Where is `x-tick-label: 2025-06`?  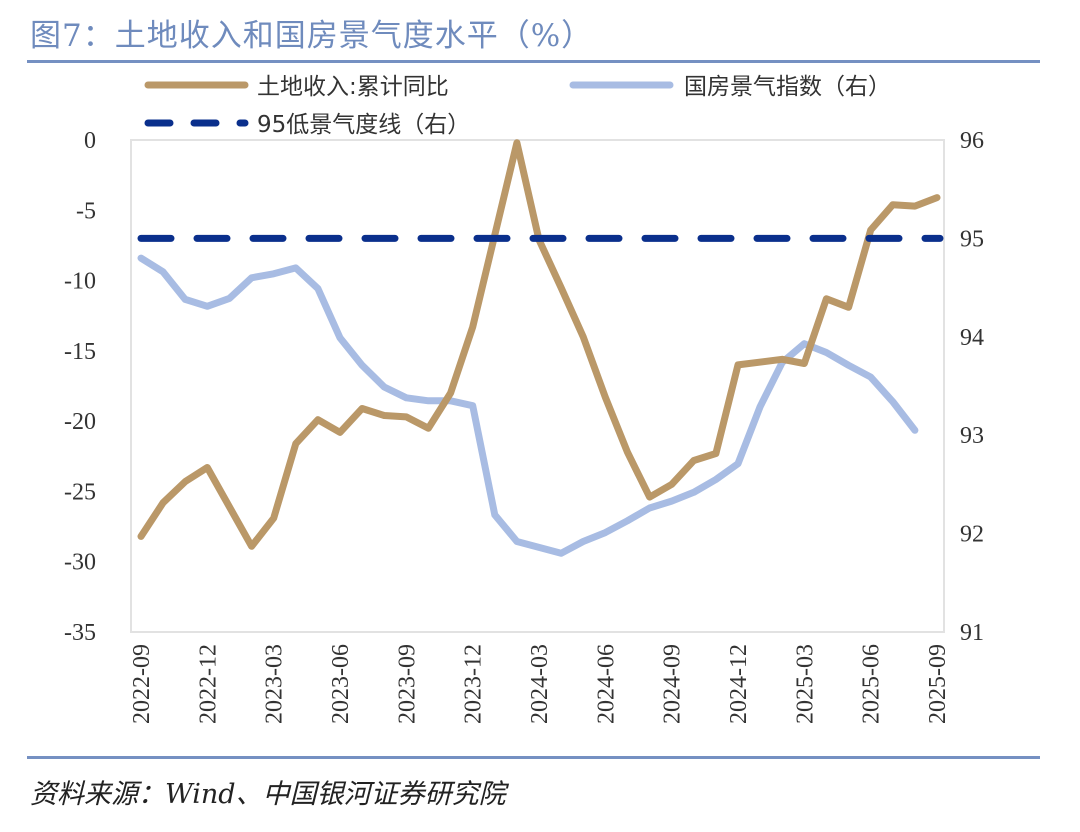 x-tick-label: 2025-06 is located at coordinates (872, 684).